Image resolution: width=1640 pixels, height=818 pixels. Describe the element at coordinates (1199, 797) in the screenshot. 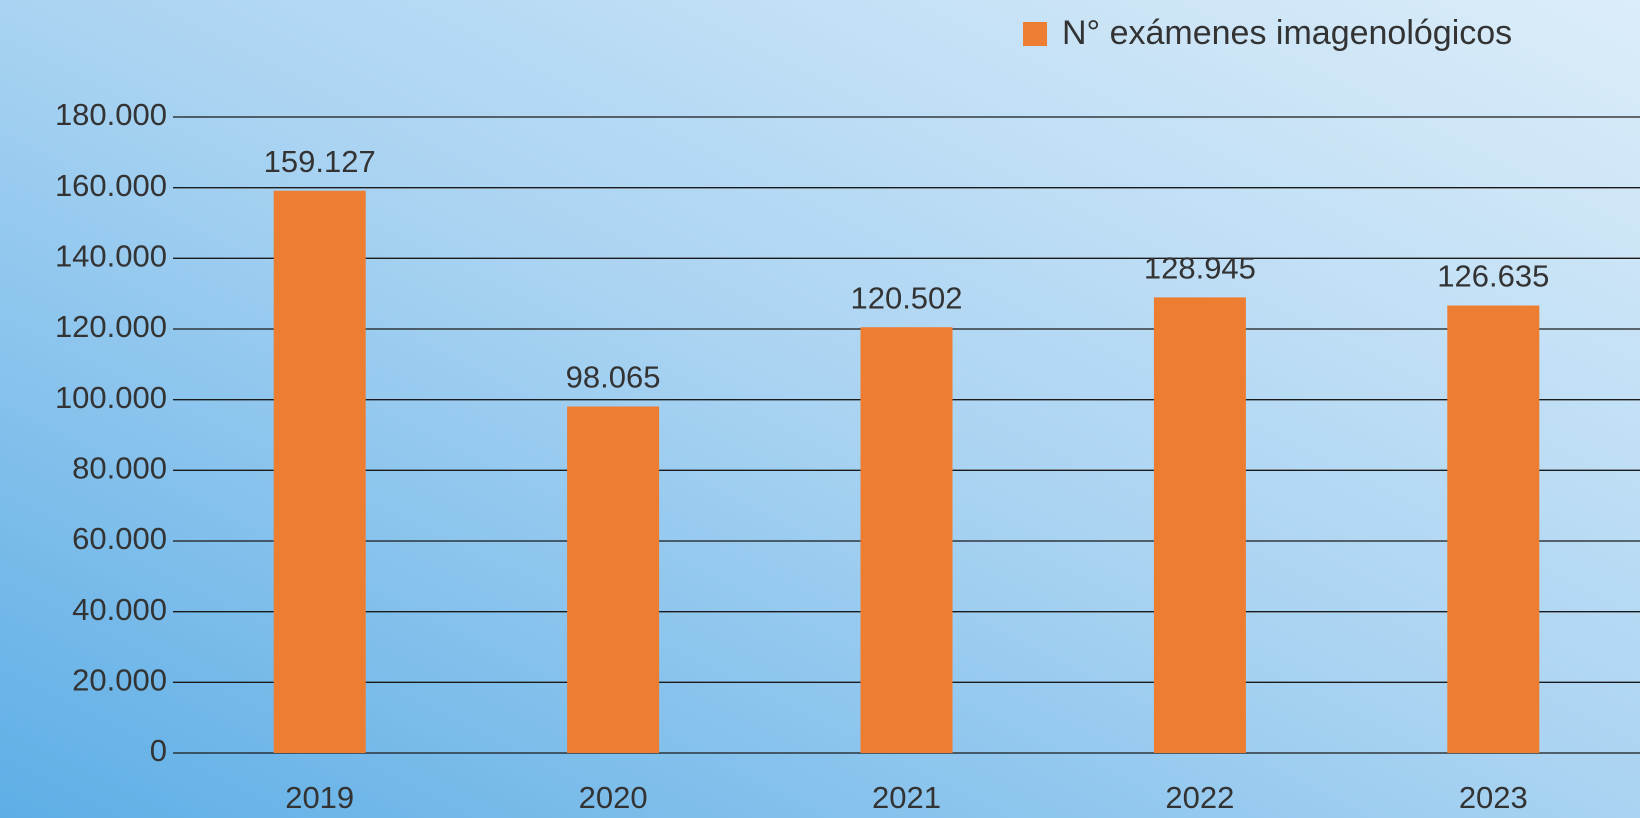

I see `x-tick-label: 2022` at that location.